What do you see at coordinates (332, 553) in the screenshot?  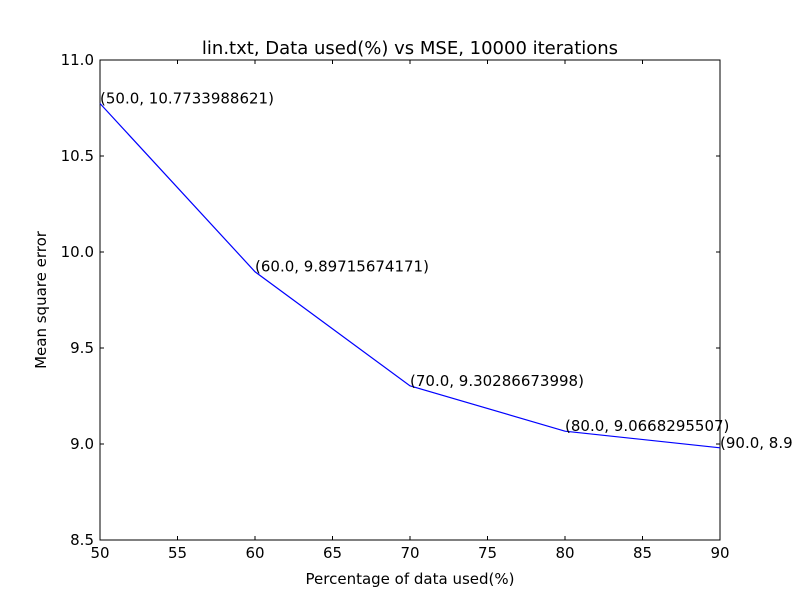 I see `x-tick-label: 65` at bounding box center [332, 553].